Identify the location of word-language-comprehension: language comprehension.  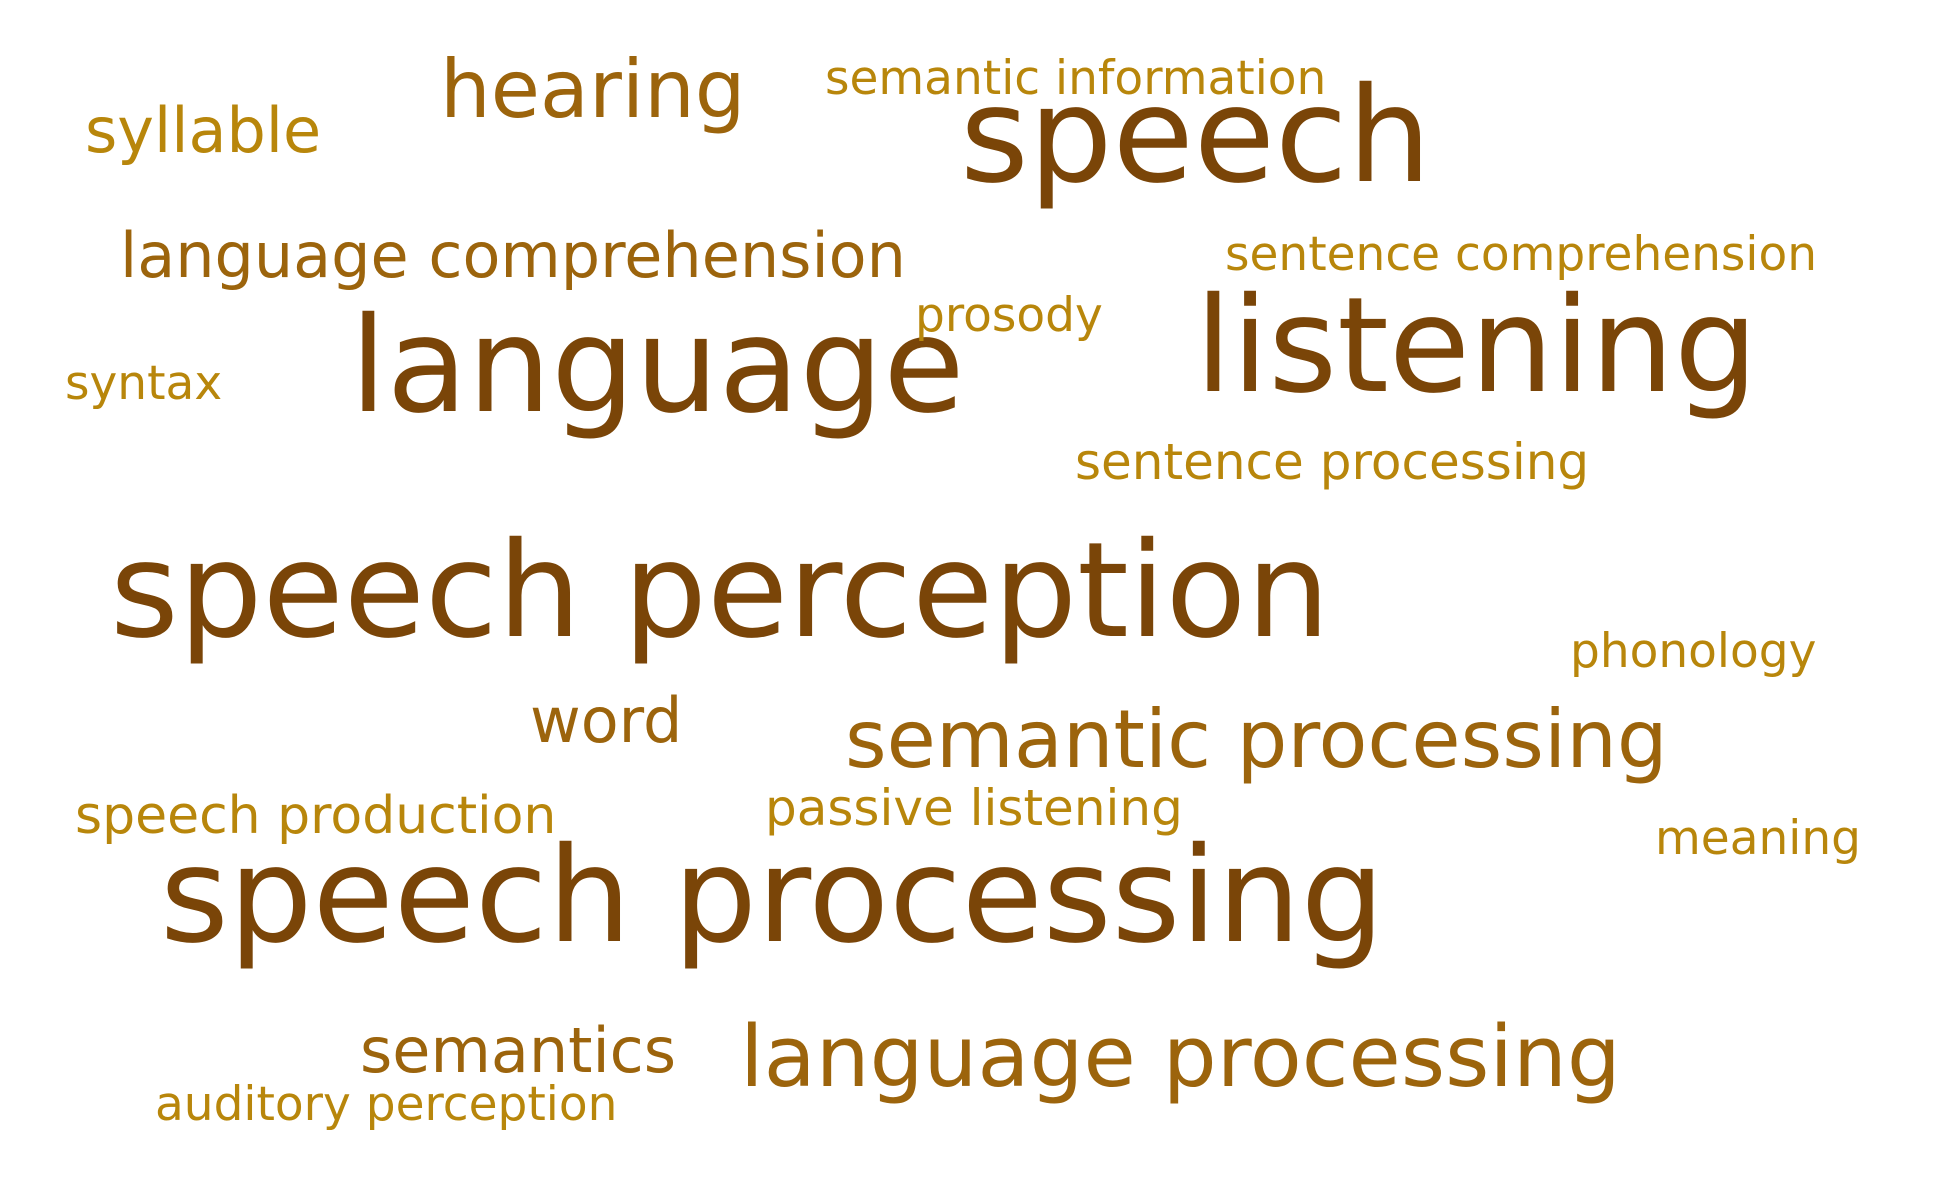
(513, 255).